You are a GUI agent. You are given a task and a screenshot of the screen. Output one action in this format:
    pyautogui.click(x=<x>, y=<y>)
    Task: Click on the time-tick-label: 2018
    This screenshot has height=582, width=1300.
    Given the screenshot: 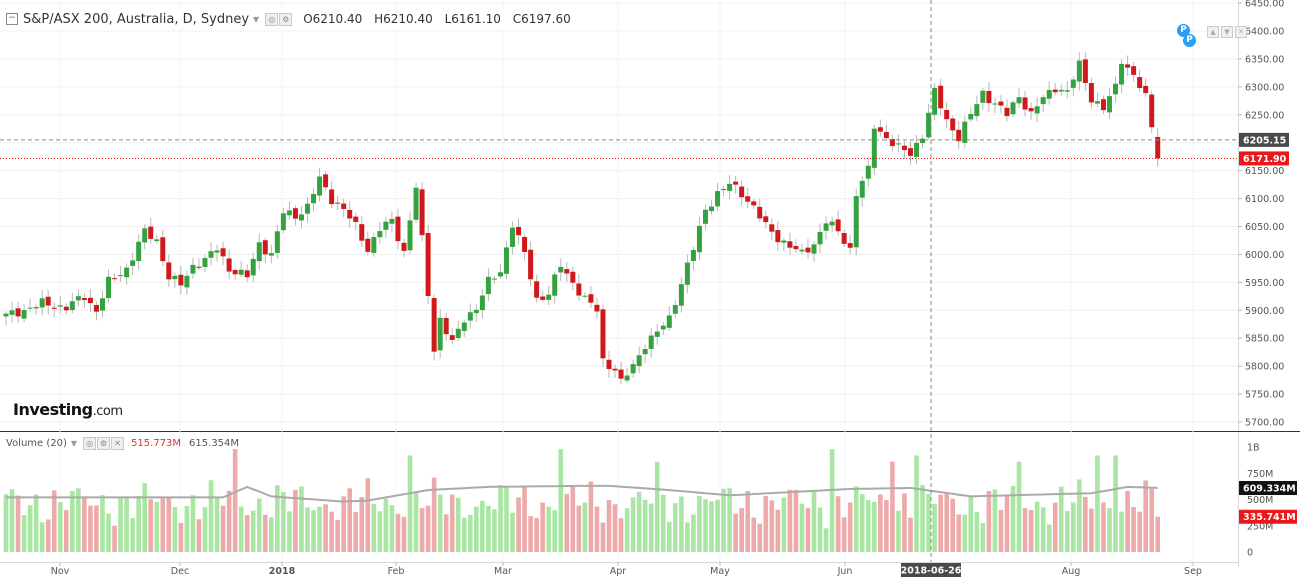 What is the action you would take?
    pyautogui.click(x=282, y=571)
    